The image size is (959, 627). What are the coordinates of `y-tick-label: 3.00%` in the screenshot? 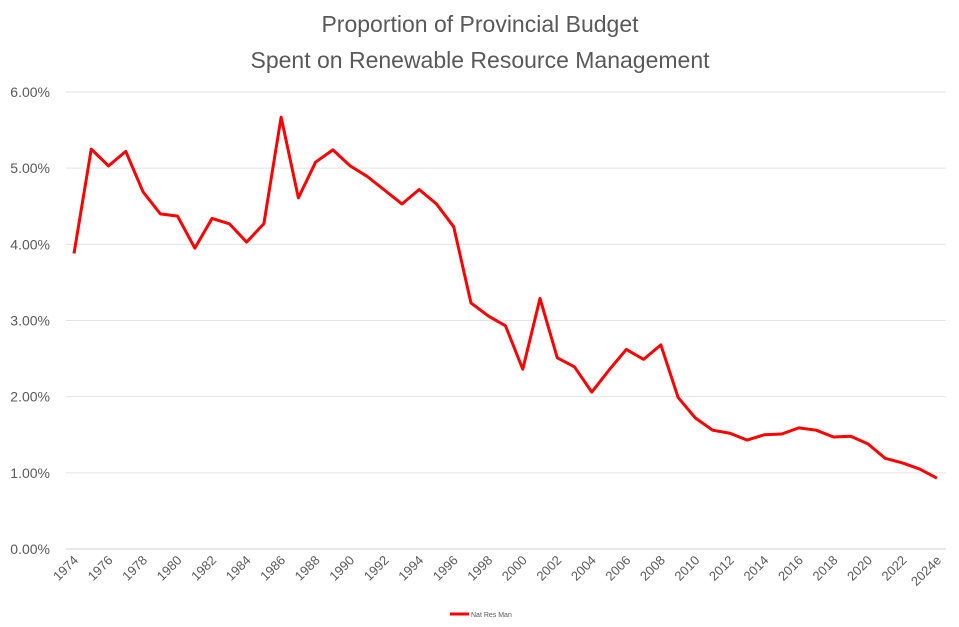 It's located at (30, 321).